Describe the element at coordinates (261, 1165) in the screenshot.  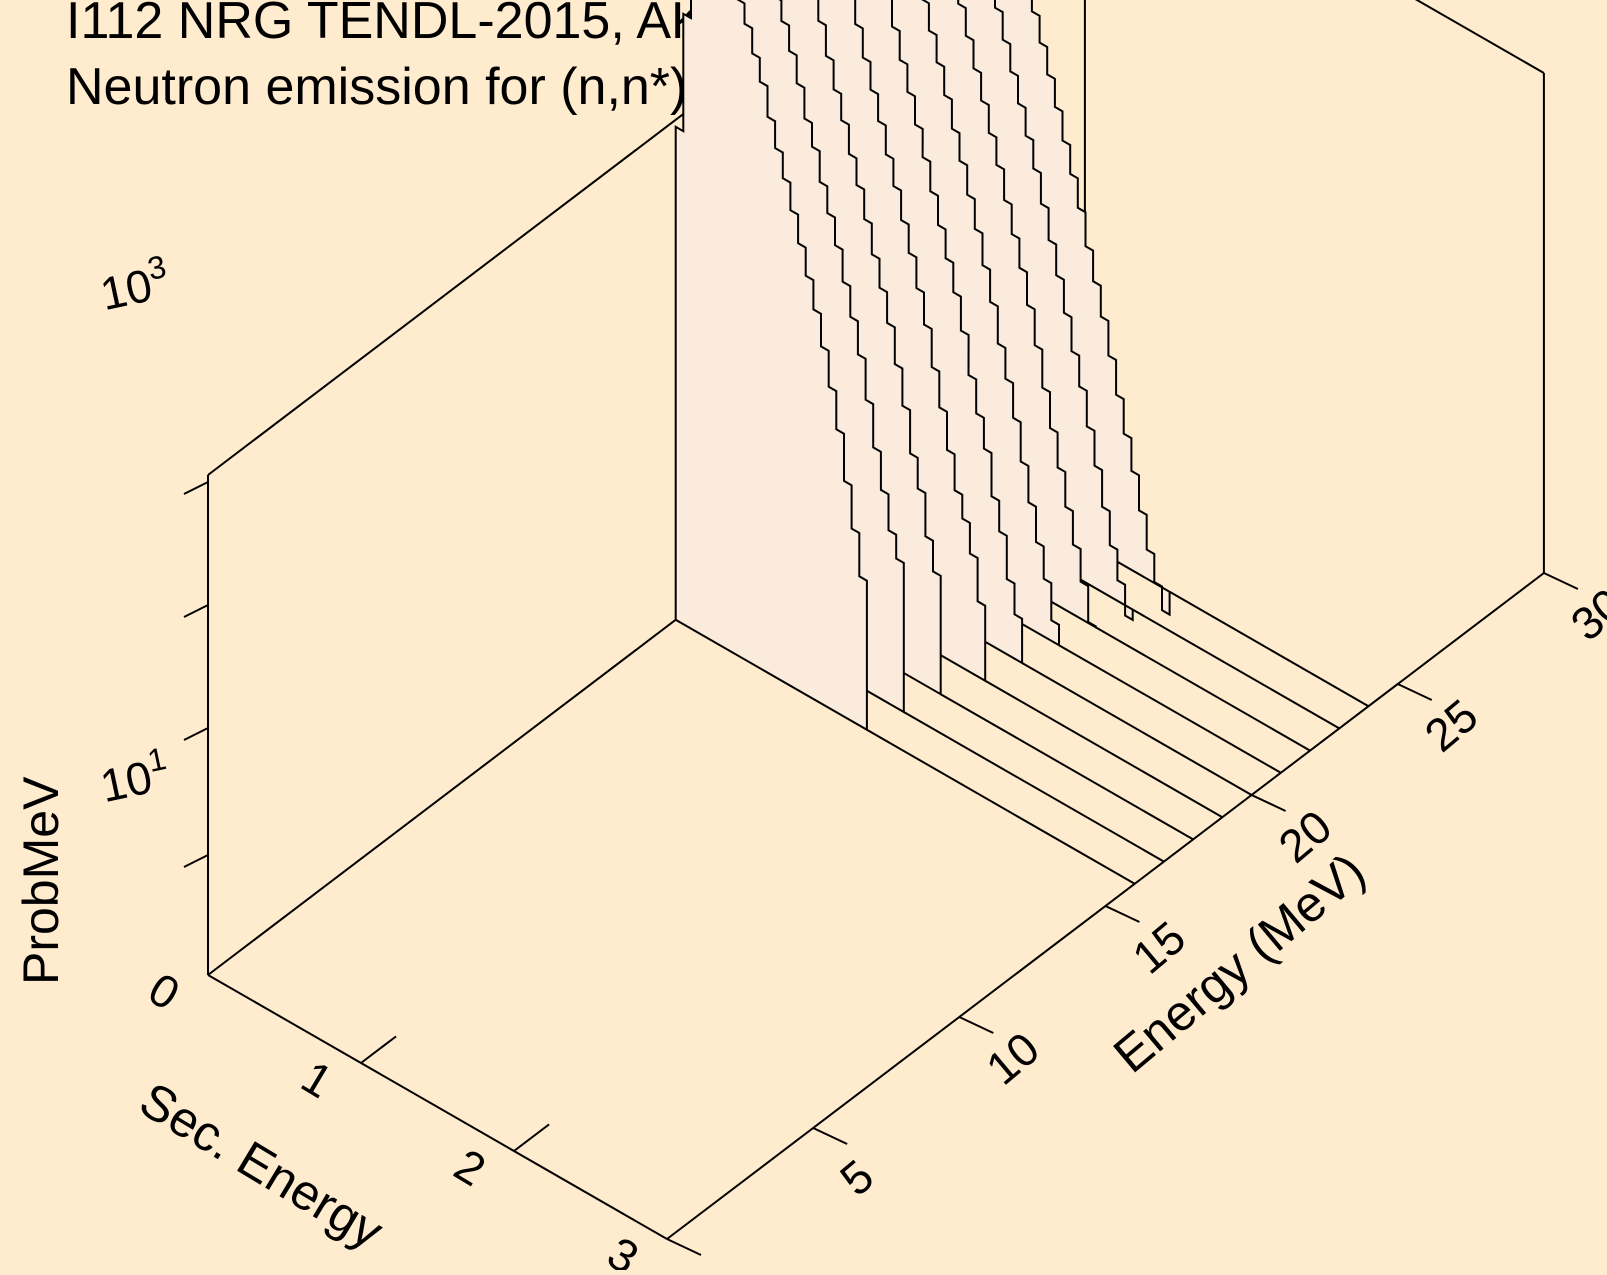
I see `x-axis-label: Sec. Energy` at that location.